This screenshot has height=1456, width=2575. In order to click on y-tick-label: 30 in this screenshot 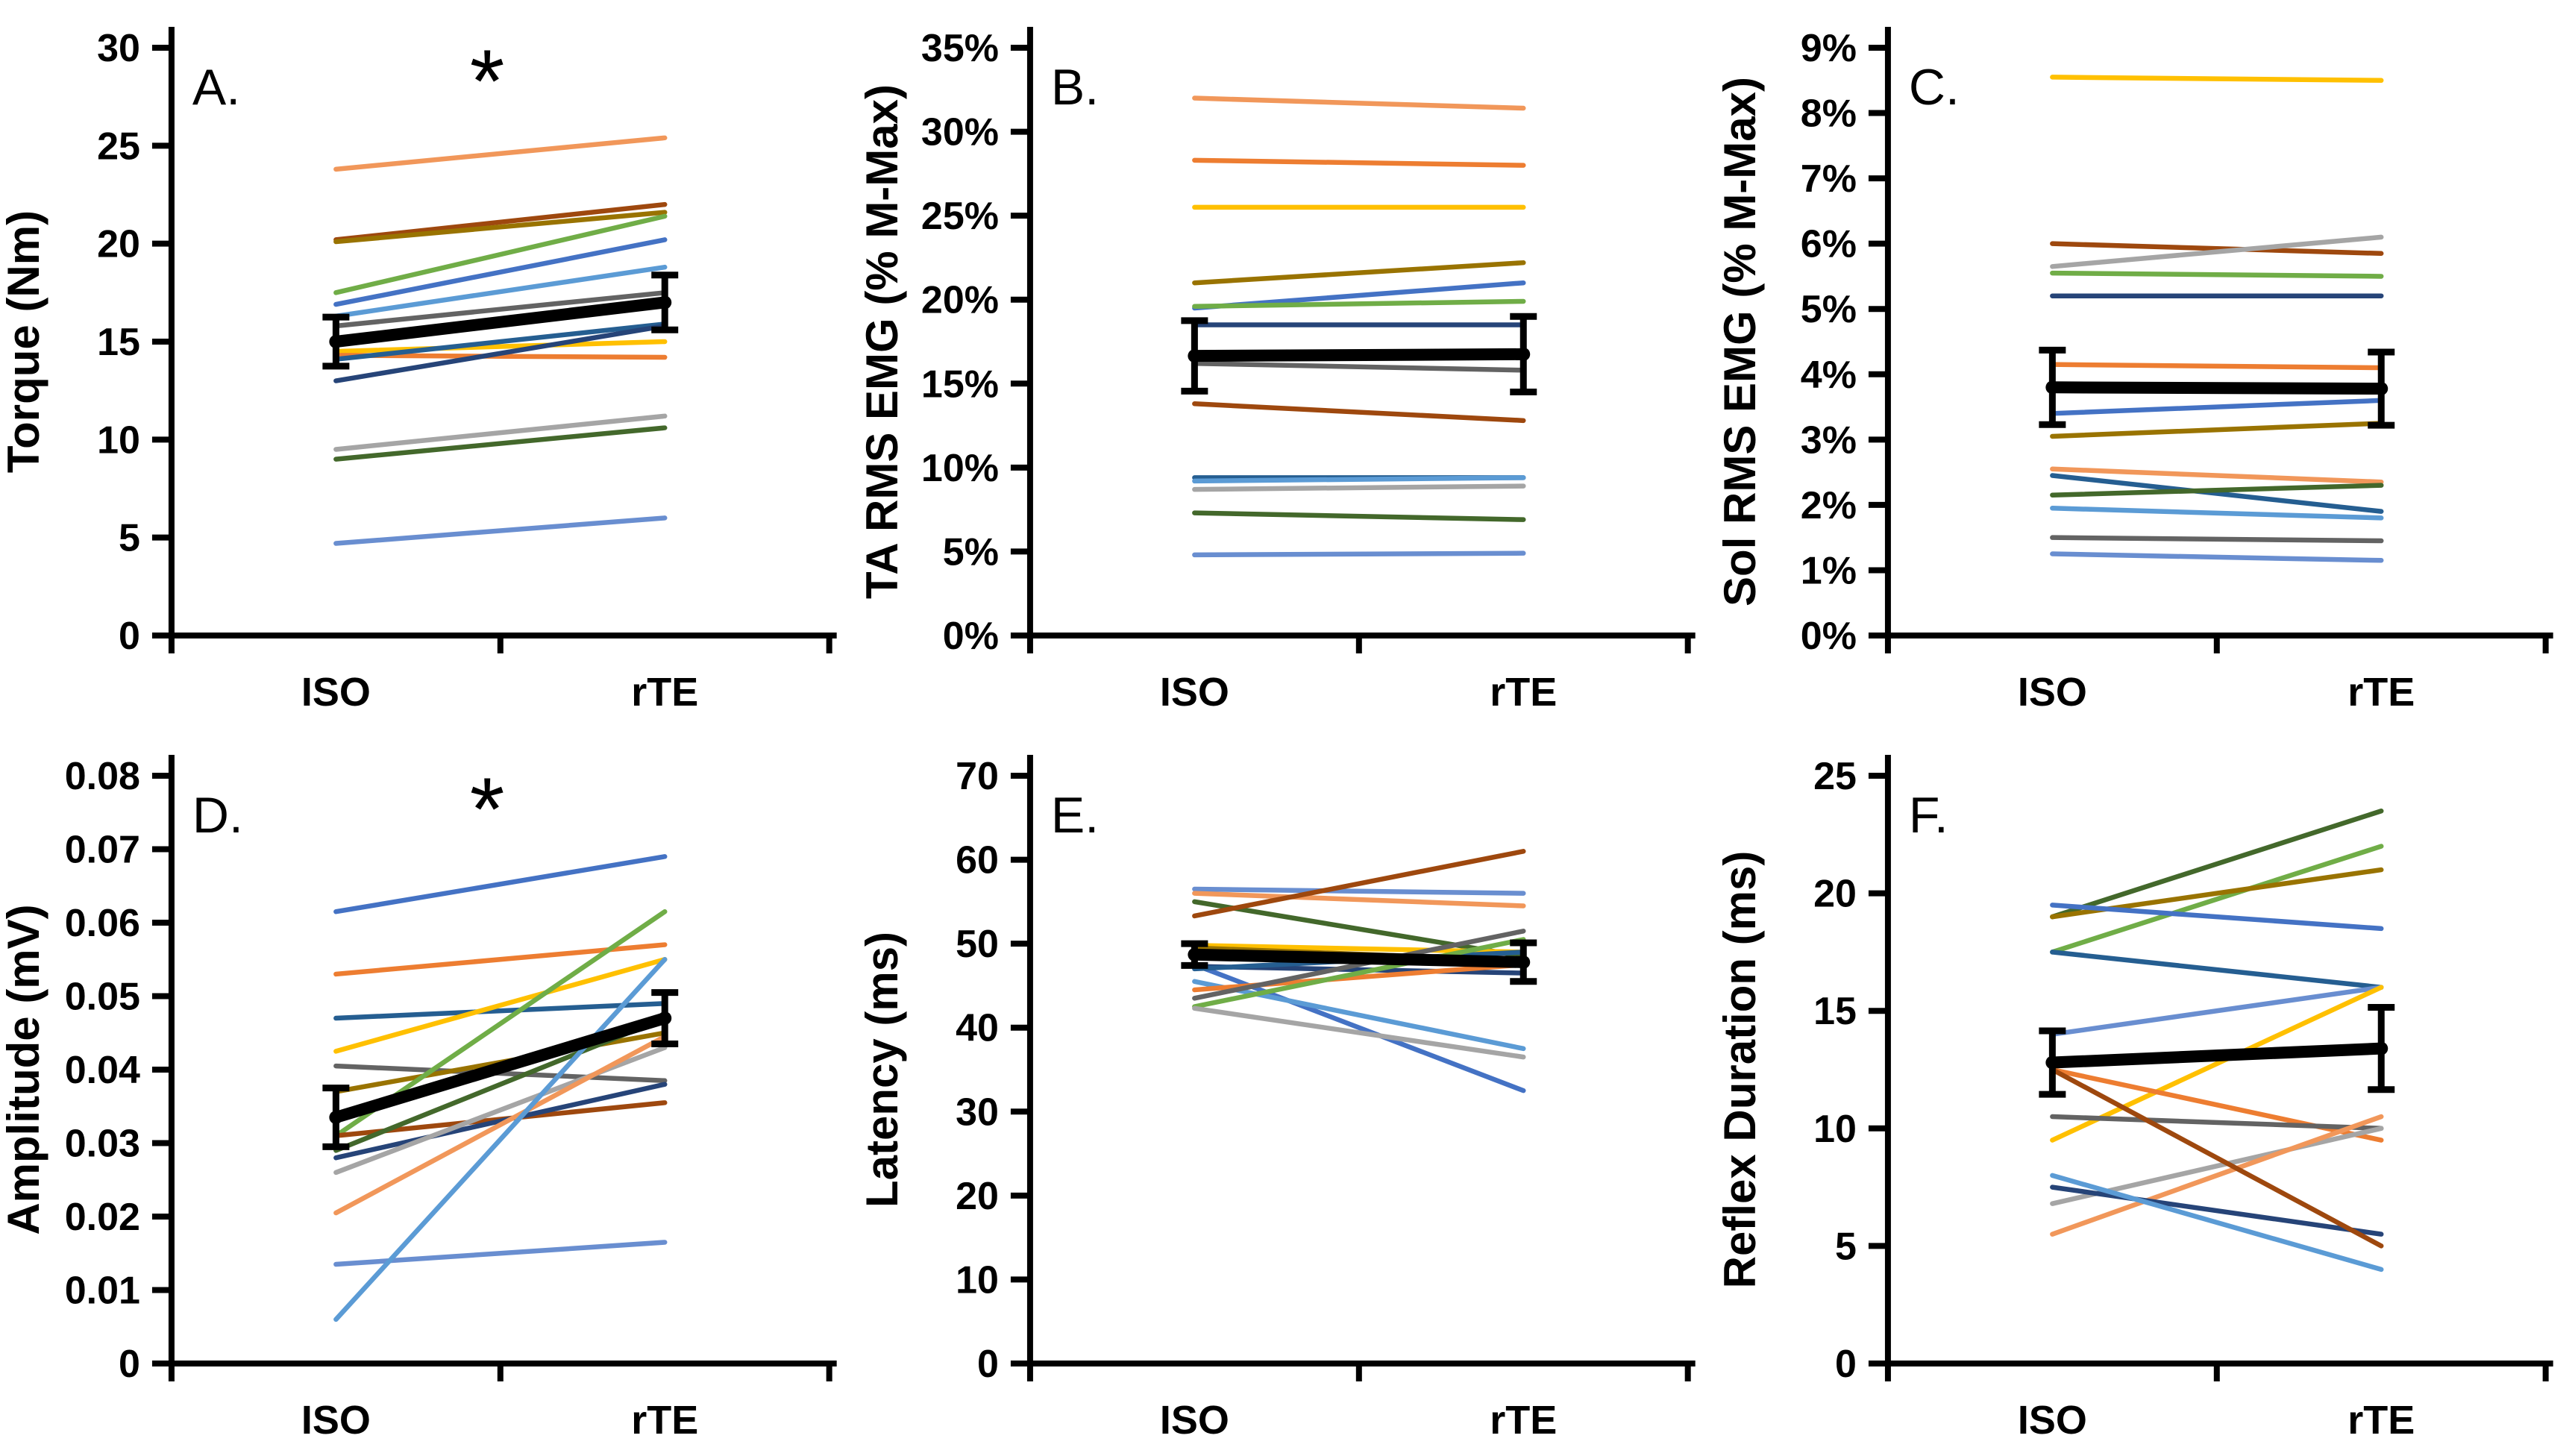, I will do `click(978, 1112)`.